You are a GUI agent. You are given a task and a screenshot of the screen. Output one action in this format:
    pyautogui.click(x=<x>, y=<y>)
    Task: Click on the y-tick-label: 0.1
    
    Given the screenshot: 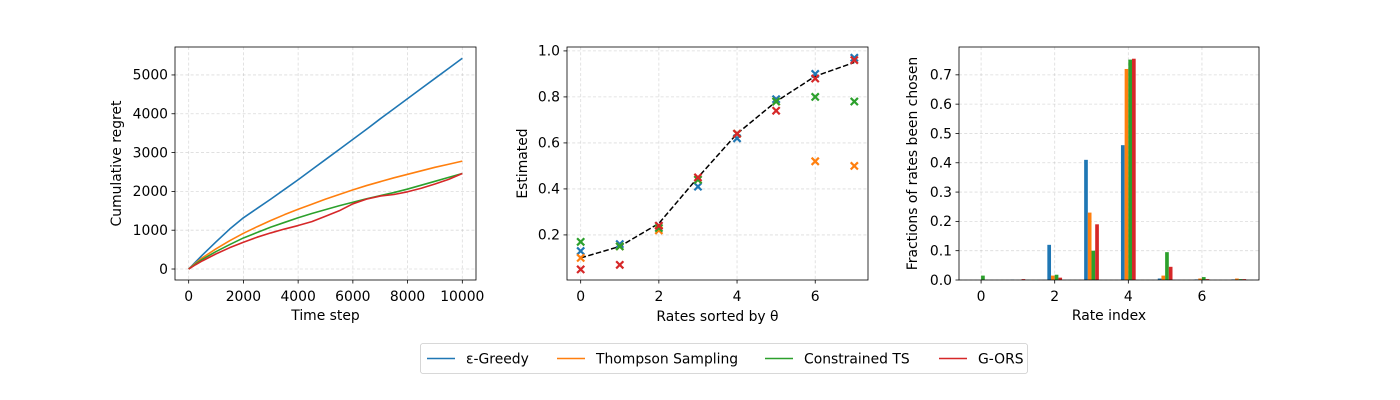 What is the action you would take?
    pyautogui.click(x=941, y=251)
    